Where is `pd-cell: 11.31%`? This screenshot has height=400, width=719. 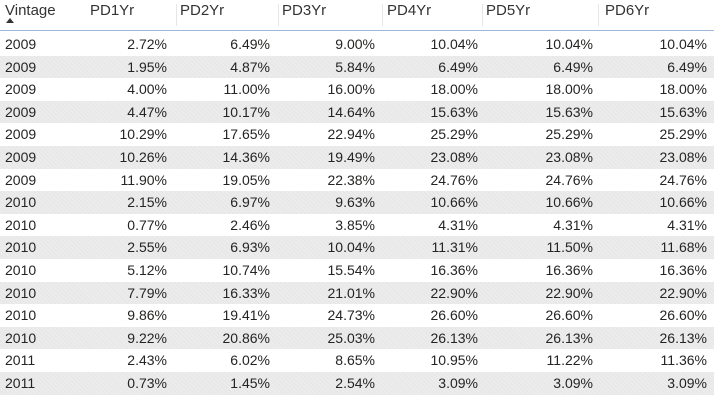 pd-cell: 11.31% is located at coordinates (454, 247).